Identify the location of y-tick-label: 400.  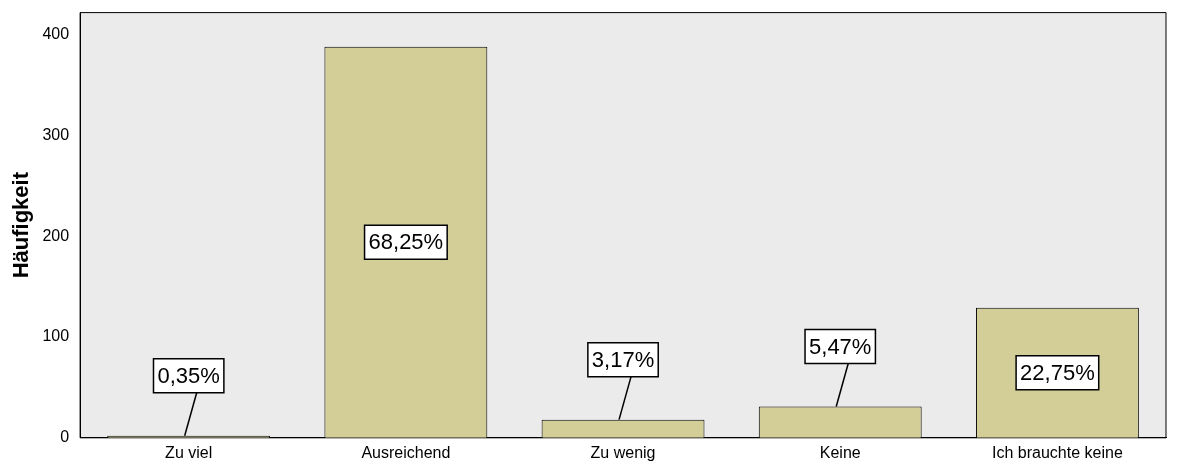
(56, 34).